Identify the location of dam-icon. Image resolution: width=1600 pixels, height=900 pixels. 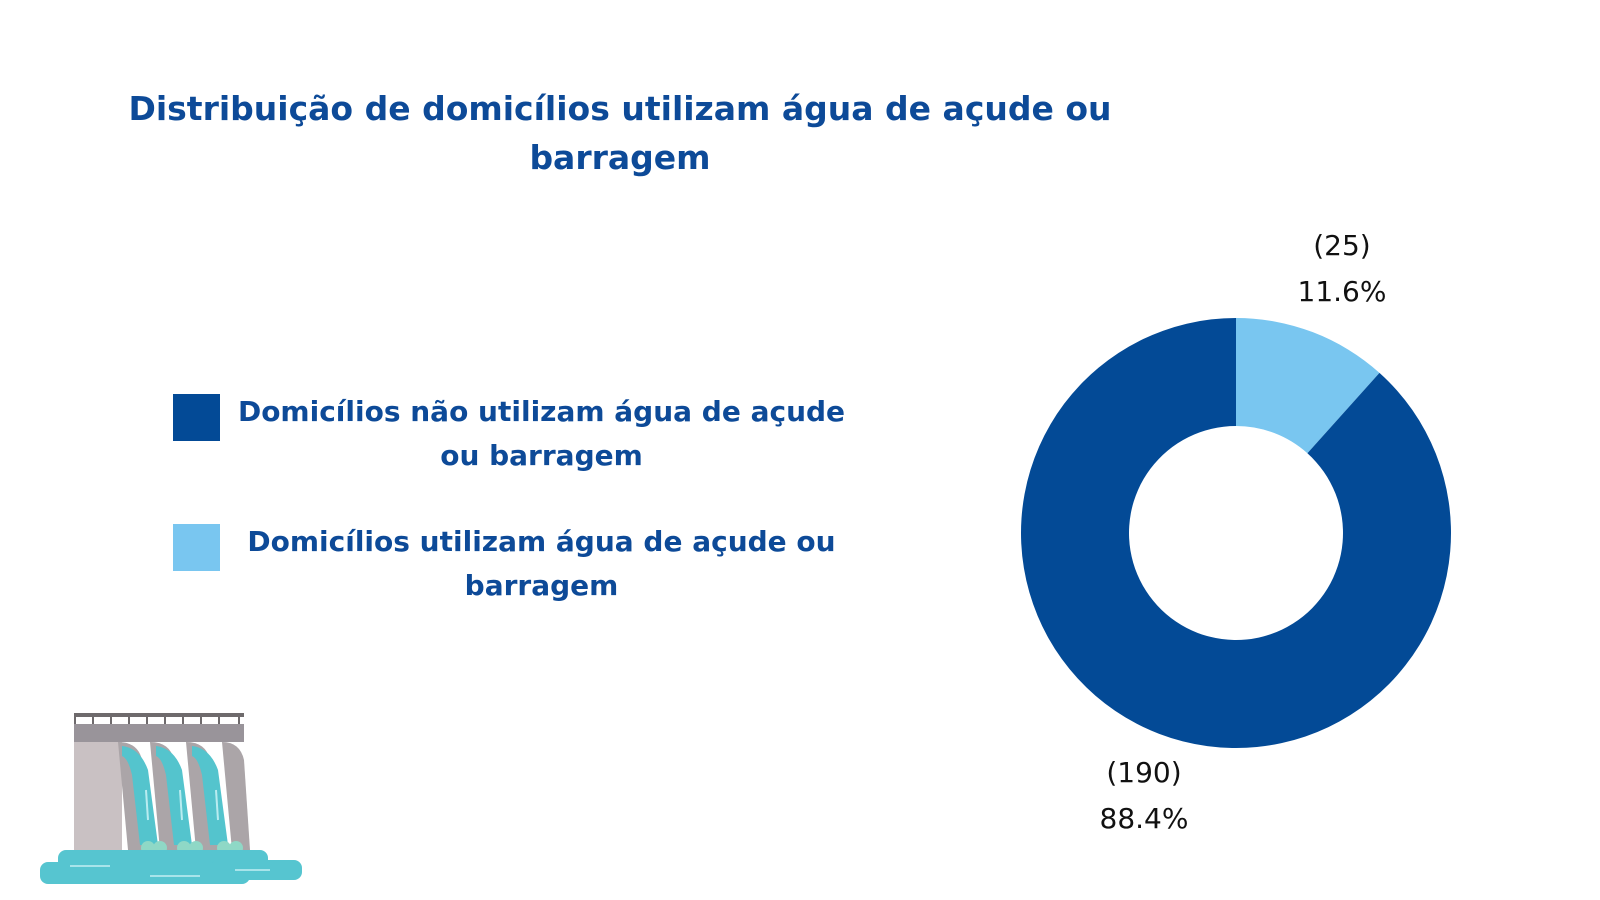
(171, 798).